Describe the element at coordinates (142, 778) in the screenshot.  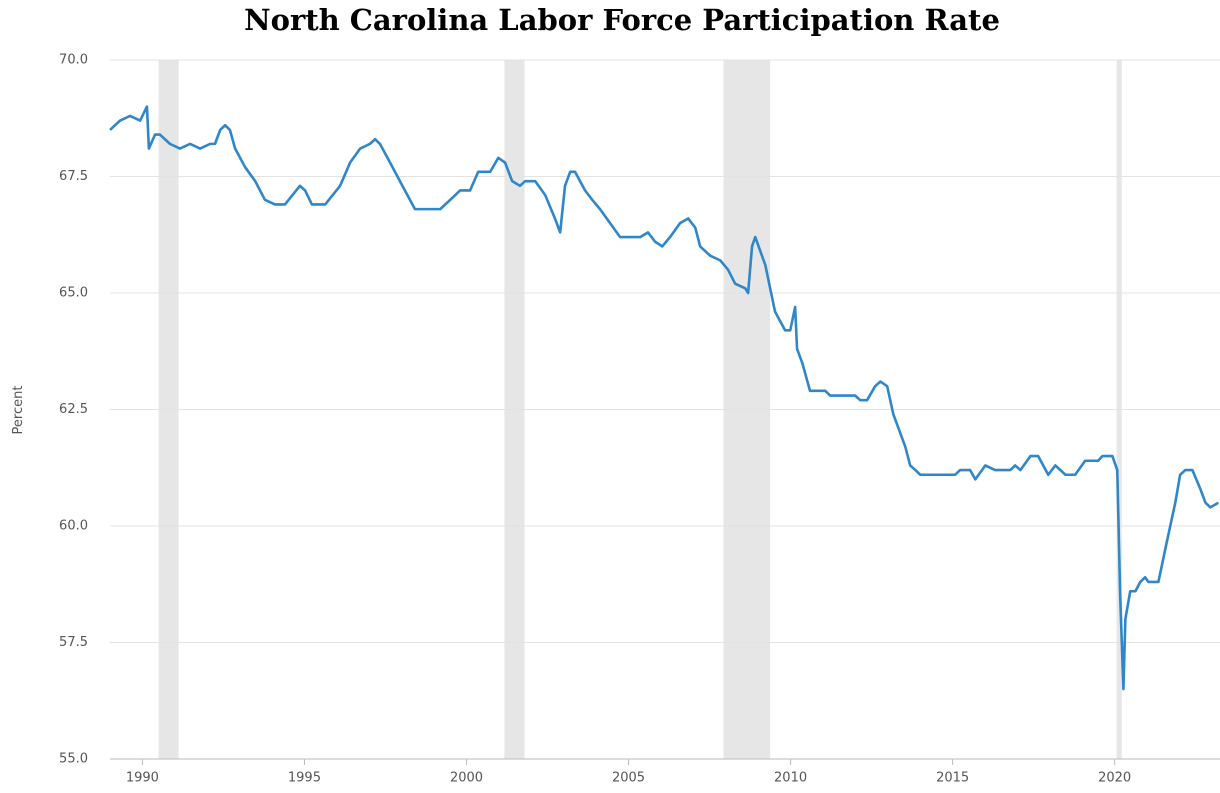
I see `x-tick-label: 1990` at that location.